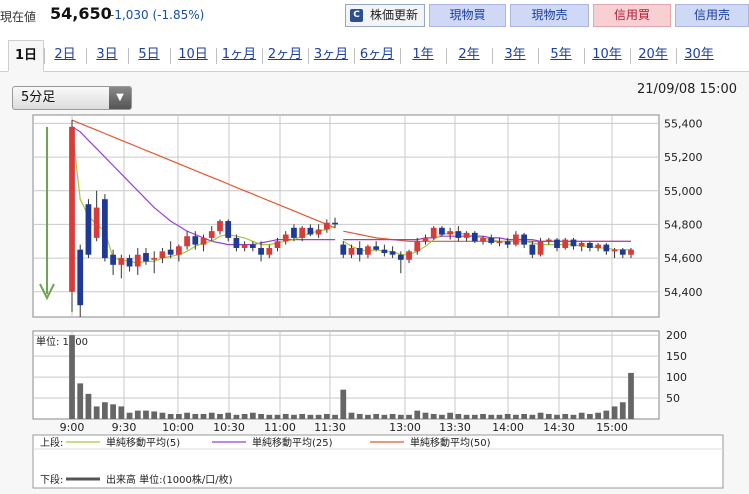 This screenshot has width=749, height=494. I want to click on x-tick-label: 10:00, so click(178, 427).